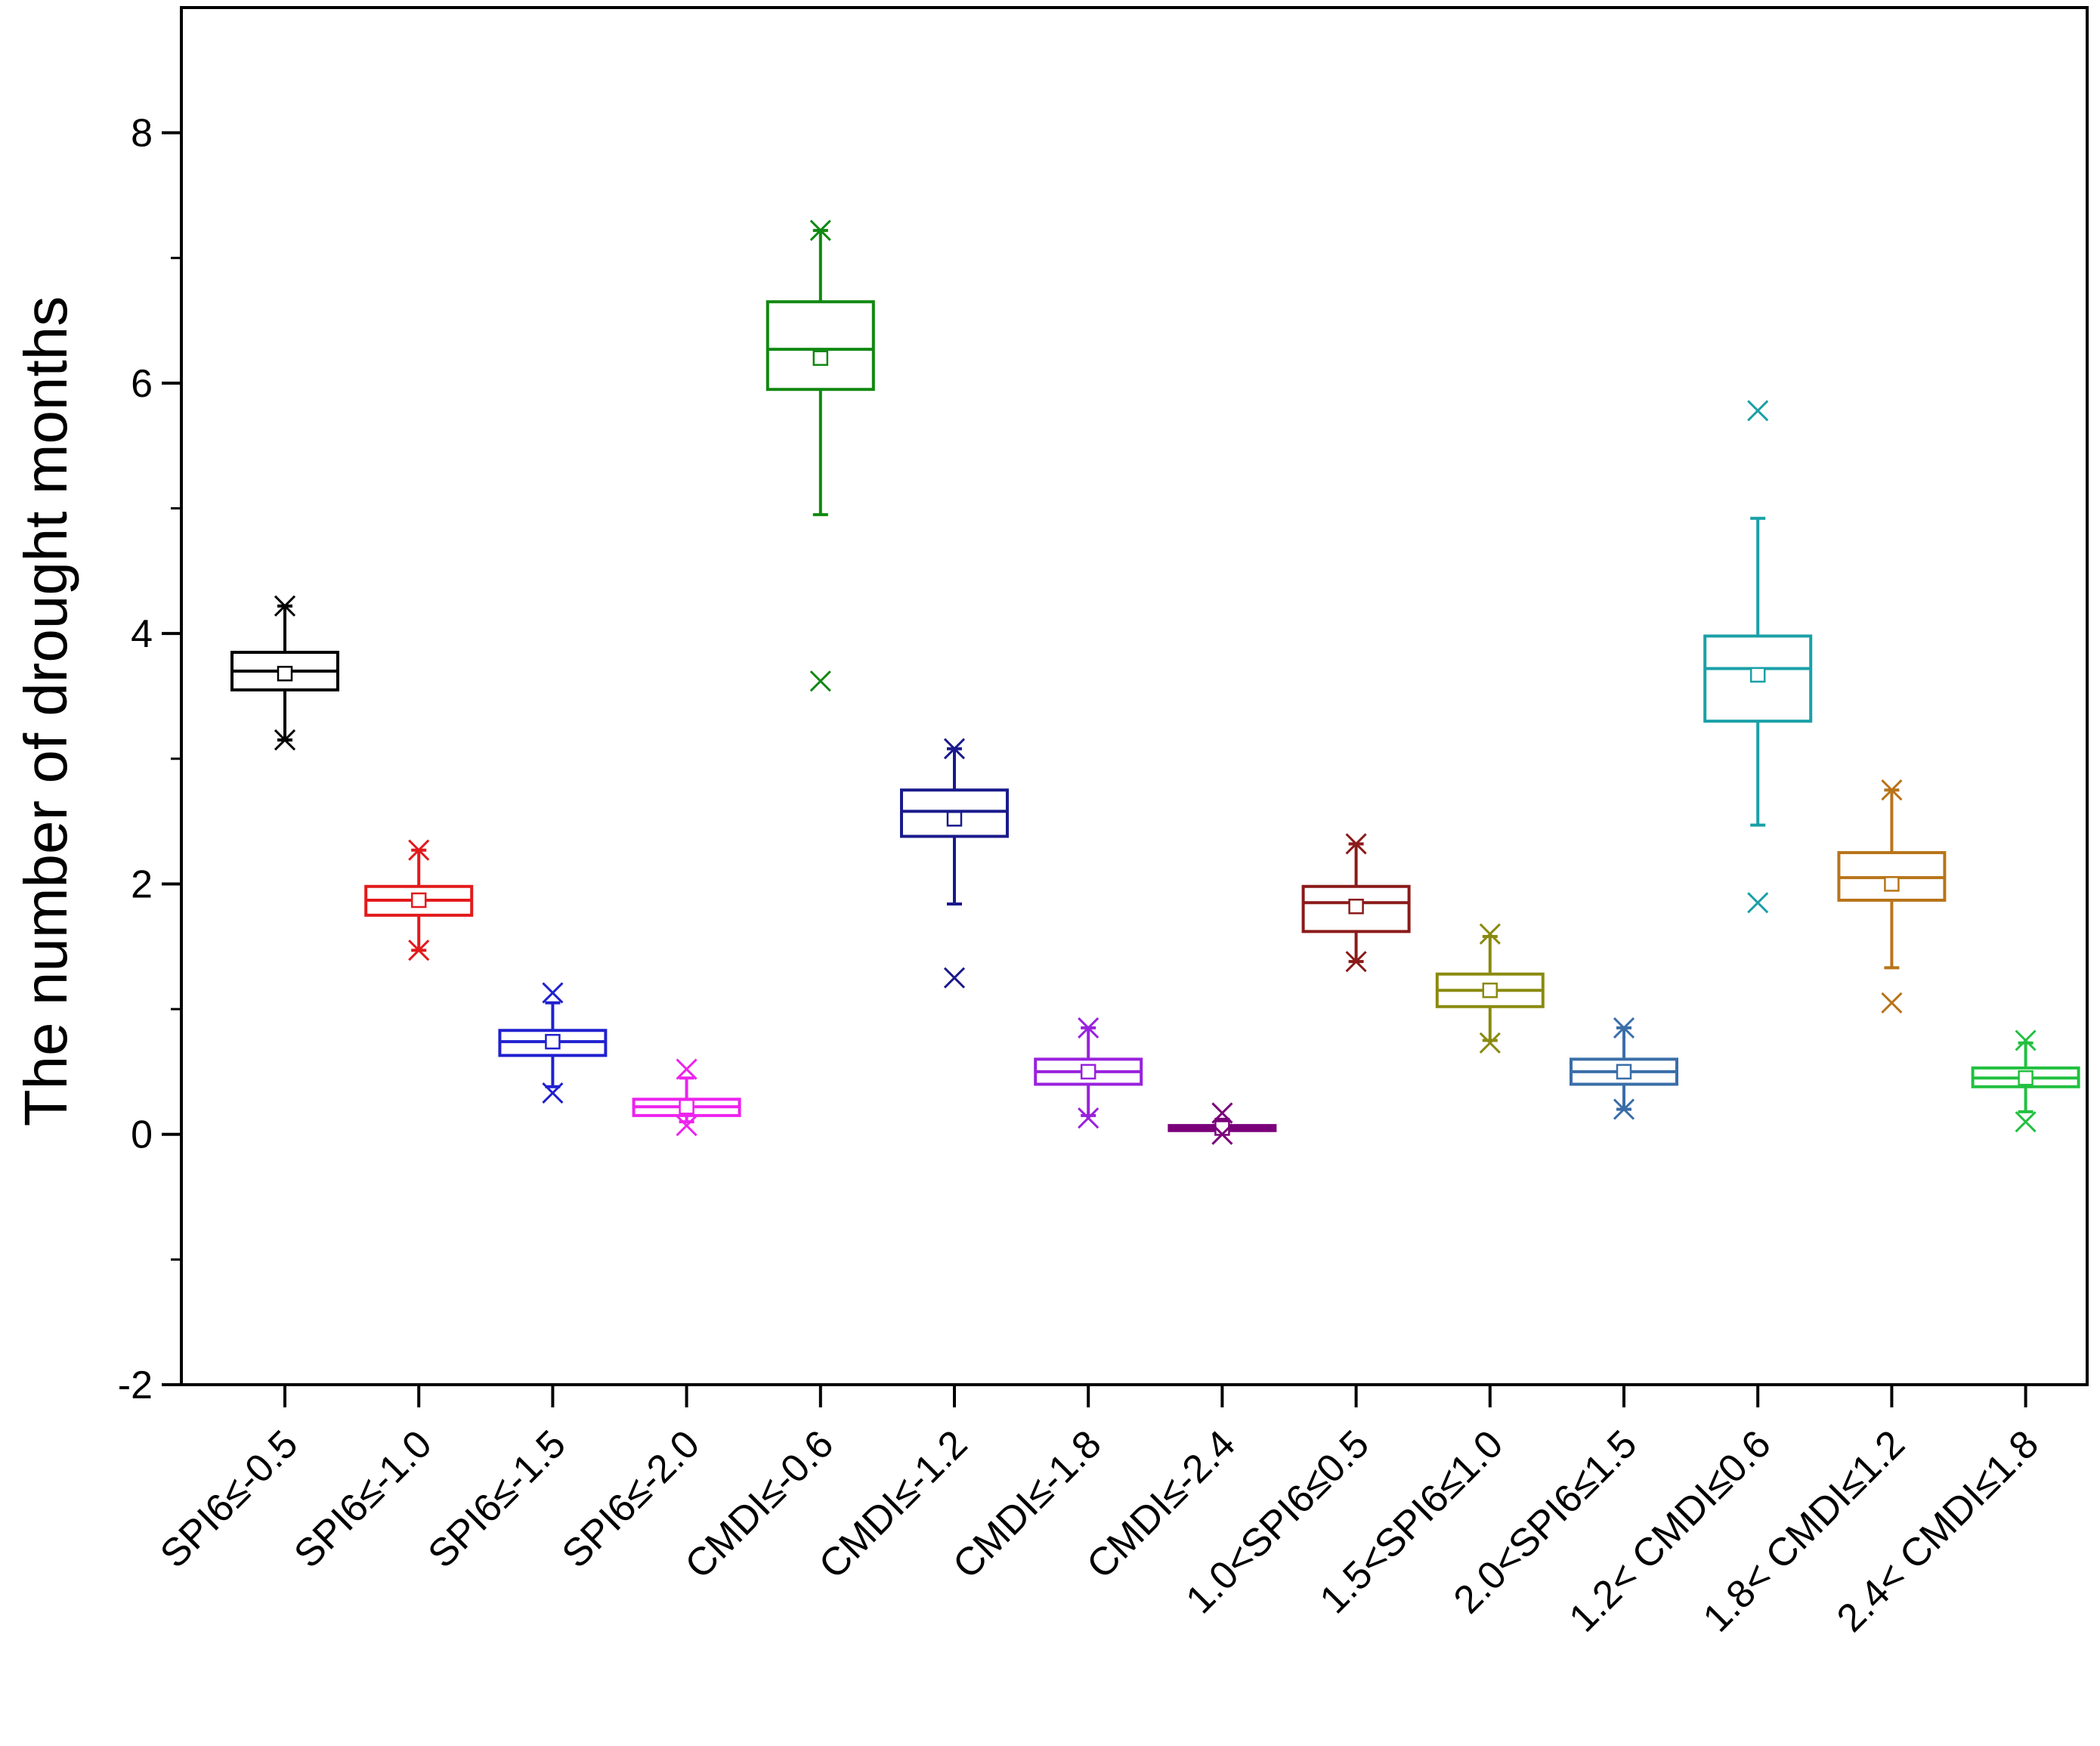 The image size is (2100, 1746). Describe the element at coordinates (142, 384) in the screenshot. I see `y-tick-label: 6` at that location.